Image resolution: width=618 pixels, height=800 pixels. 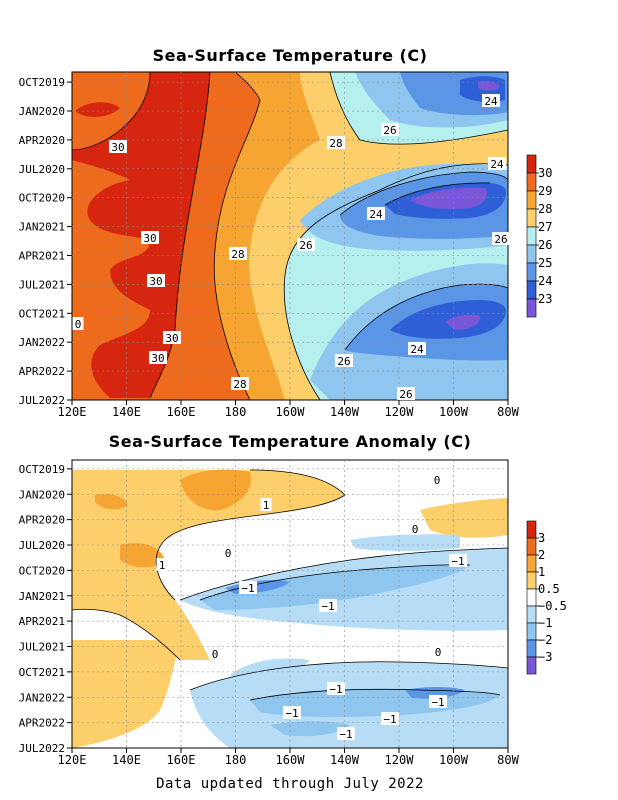 What do you see at coordinates (454, 760) in the screenshot?
I see `x-tick-label: 100W` at bounding box center [454, 760].